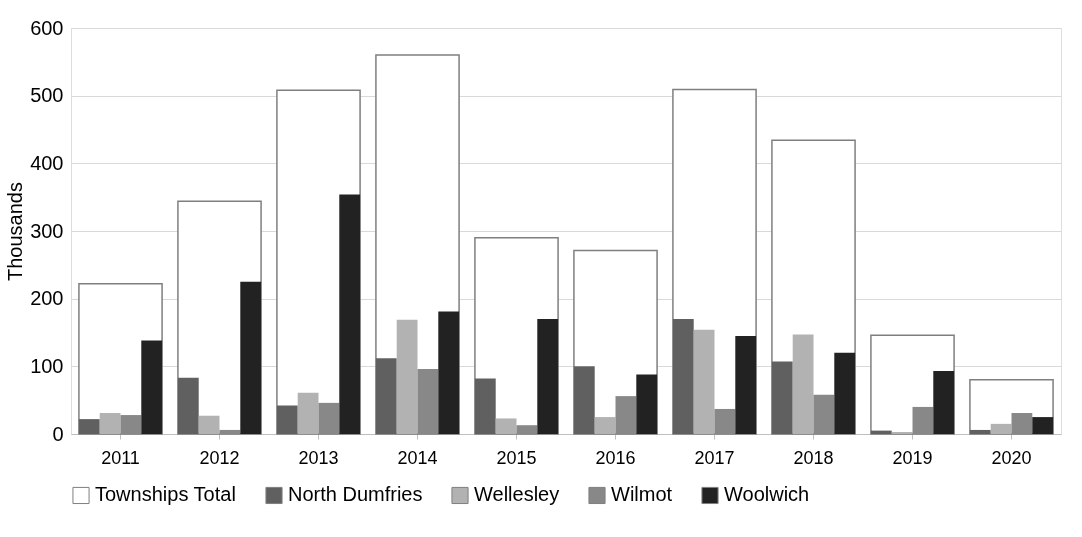 This screenshot has height=537, width=1082. I want to click on x-tick-label: 2018, so click(813, 457).